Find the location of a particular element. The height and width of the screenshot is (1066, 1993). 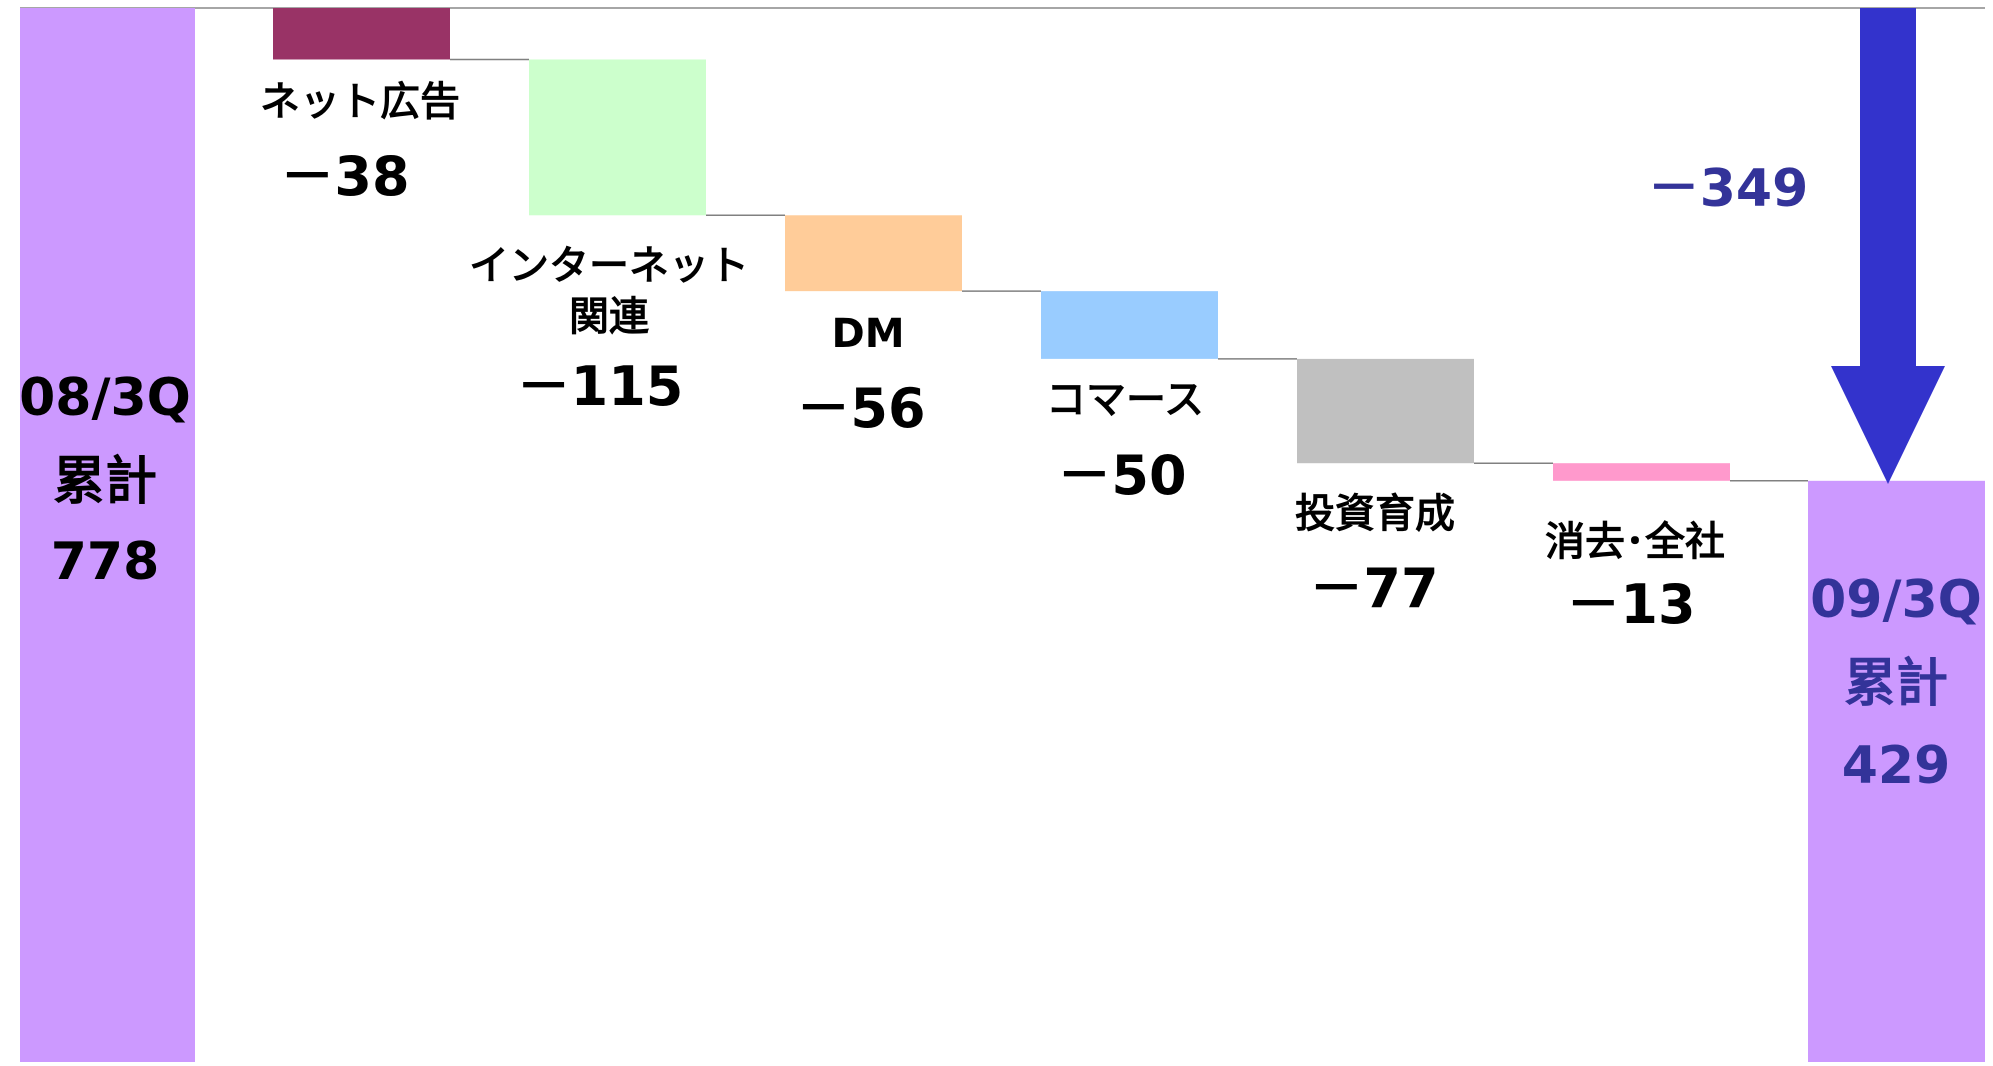

step-value-label-2: －115 is located at coordinates (600, 386).